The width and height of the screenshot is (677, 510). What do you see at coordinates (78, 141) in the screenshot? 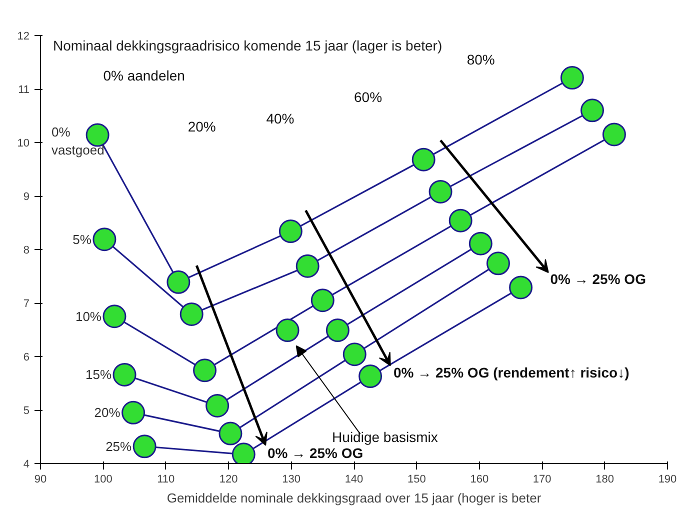
I see `series-label: 0% vastgoed` at bounding box center [78, 141].